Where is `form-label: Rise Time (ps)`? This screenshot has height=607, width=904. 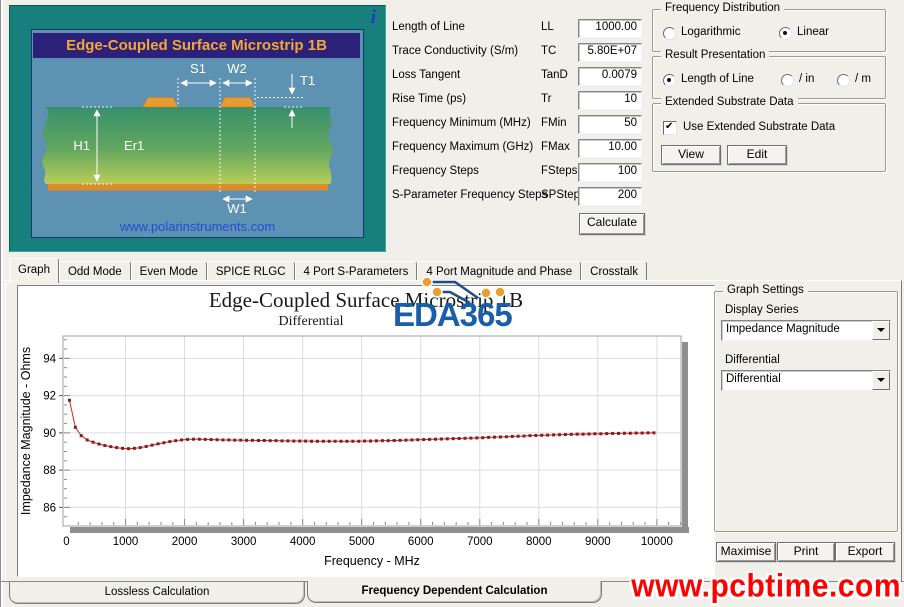
form-label: Rise Time (ps) is located at coordinates (429, 99).